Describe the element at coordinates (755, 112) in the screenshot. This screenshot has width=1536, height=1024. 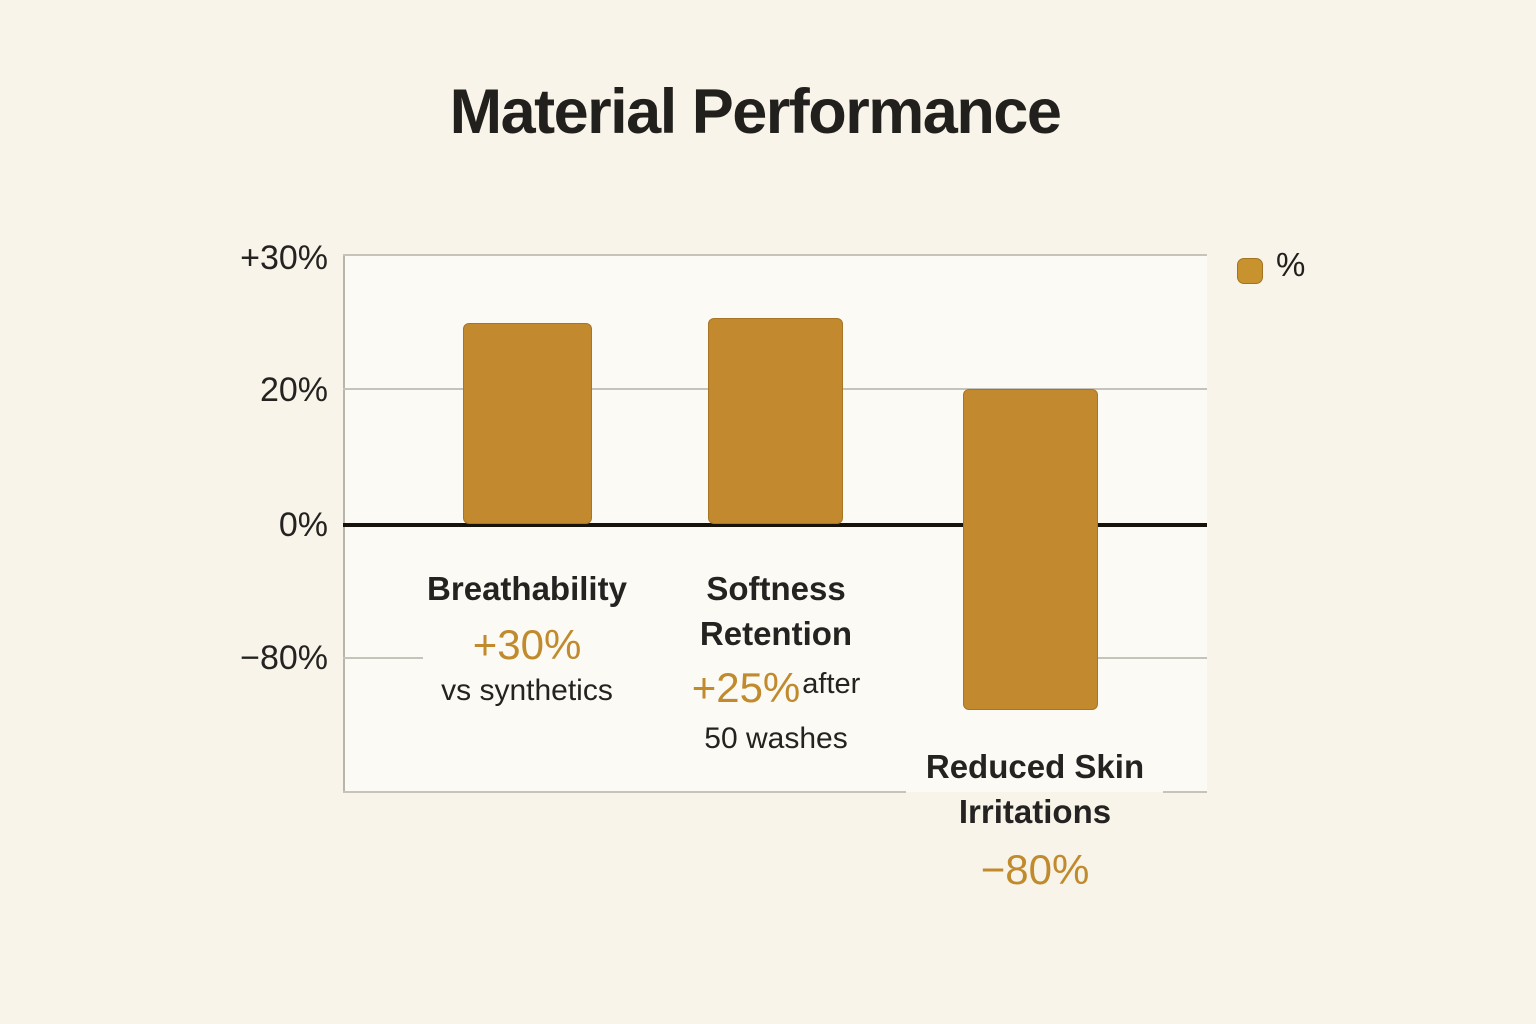
I see `chart-title: Material Performance` at that location.